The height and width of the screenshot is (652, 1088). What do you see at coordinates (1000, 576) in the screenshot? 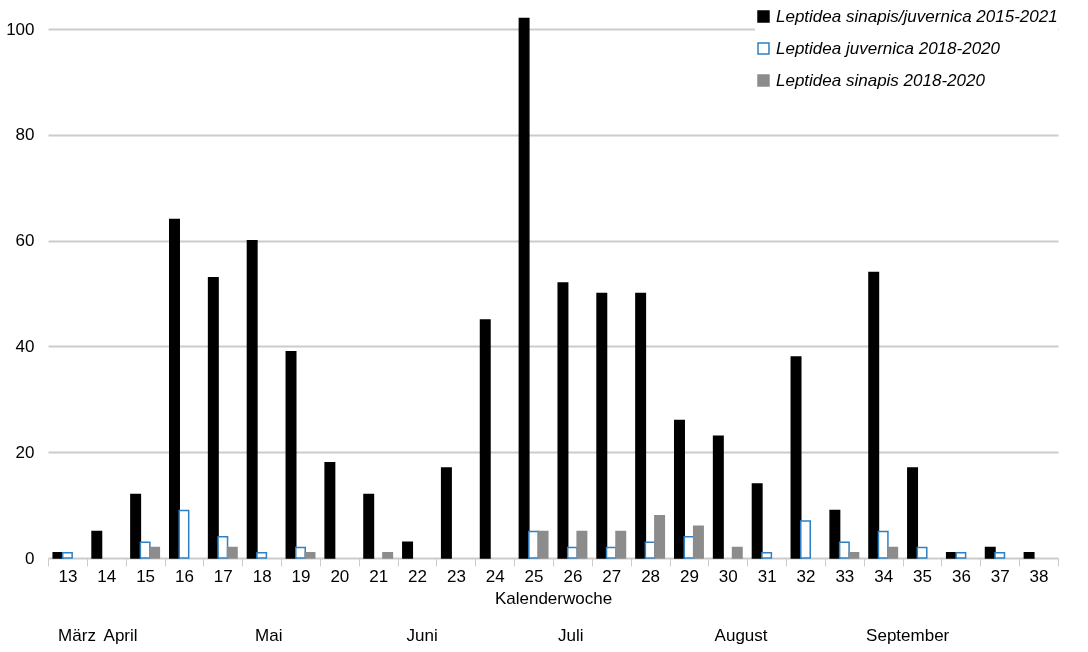
I see `x-tick-label: 37` at bounding box center [1000, 576].